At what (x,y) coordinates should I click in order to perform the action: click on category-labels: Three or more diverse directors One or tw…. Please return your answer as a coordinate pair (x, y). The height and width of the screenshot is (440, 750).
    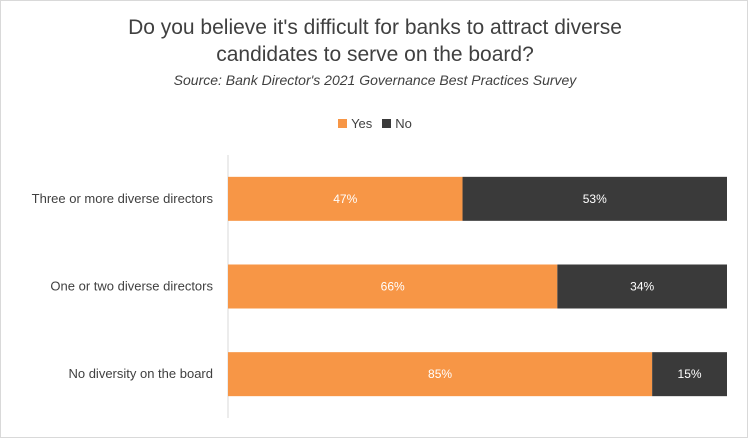
    Looking at the image, I should click on (123, 286).